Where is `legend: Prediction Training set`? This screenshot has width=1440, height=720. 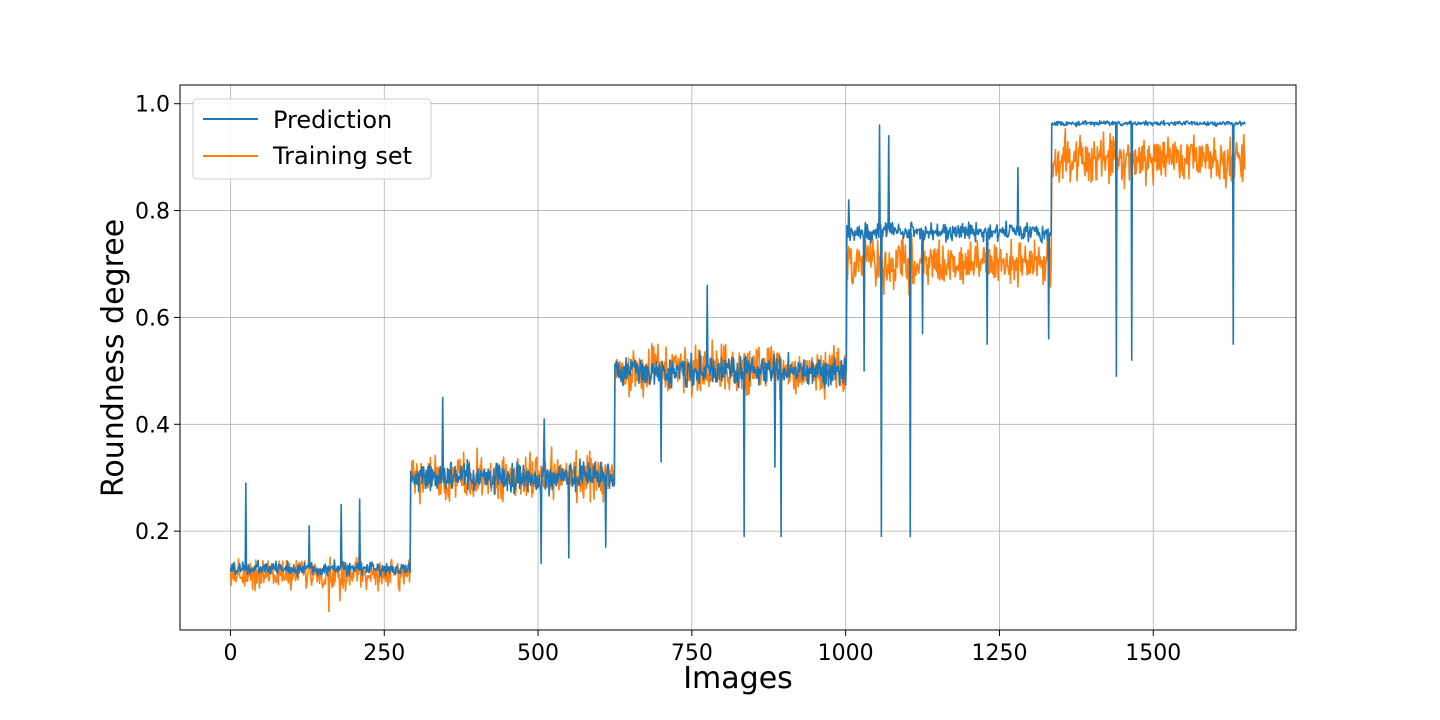
legend: Prediction Training set is located at coordinates (312, 139).